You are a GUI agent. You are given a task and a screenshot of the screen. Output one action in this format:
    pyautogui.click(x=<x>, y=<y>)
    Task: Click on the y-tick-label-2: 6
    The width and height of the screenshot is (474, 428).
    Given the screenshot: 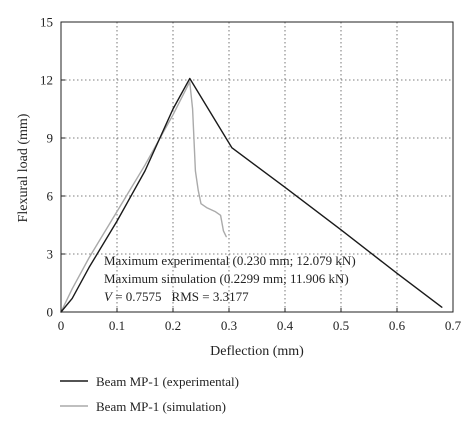 What is the action you would take?
    pyautogui.click(x=50, y=196)
    